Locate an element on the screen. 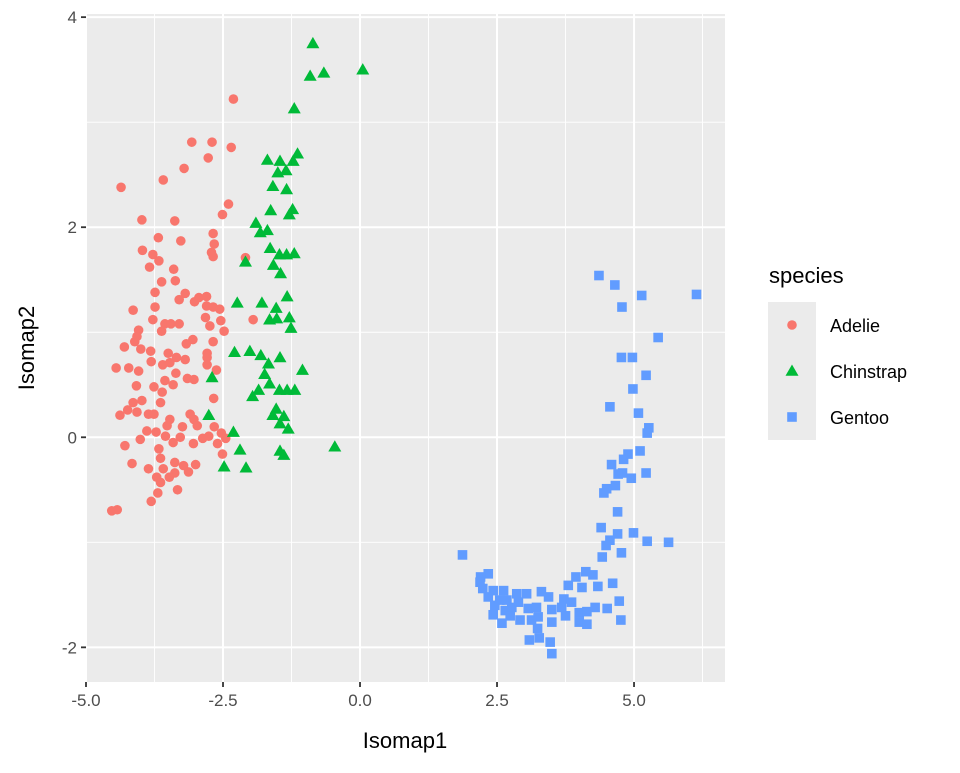  legend-key-chinstrap is located at coordinates (792, 370).